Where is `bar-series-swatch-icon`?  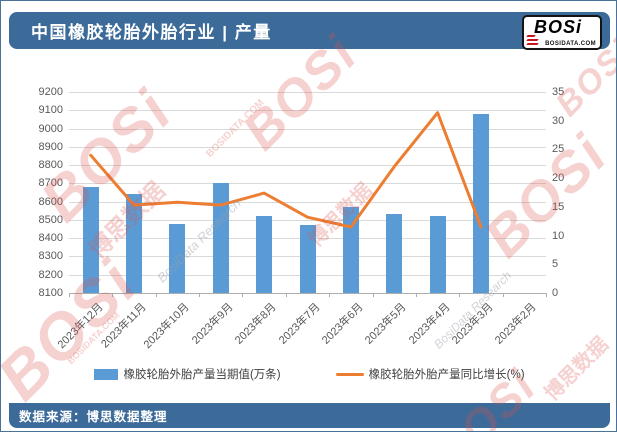
bar-series-swatch-icon is located at coordinates (106, 374).